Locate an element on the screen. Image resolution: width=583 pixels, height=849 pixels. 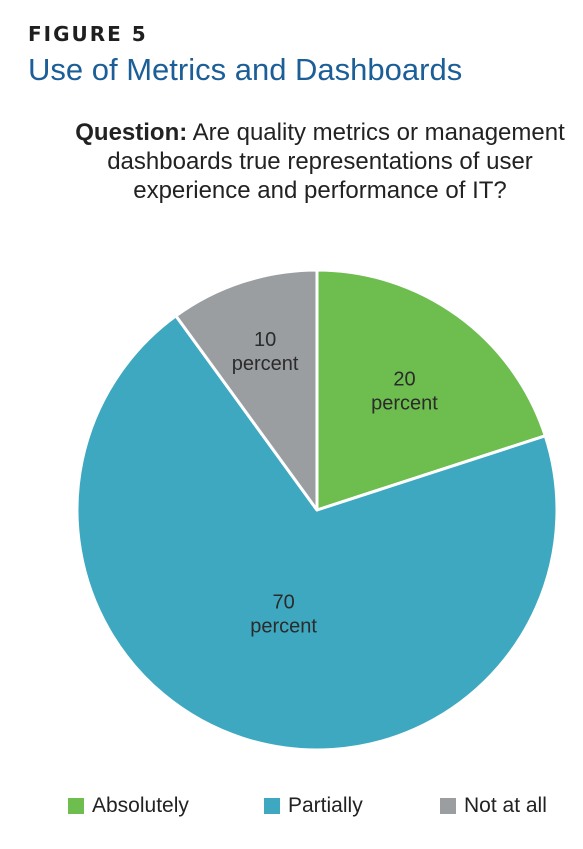
legend-item-not-at-all: Not at all is located at coordinates (493, 806).